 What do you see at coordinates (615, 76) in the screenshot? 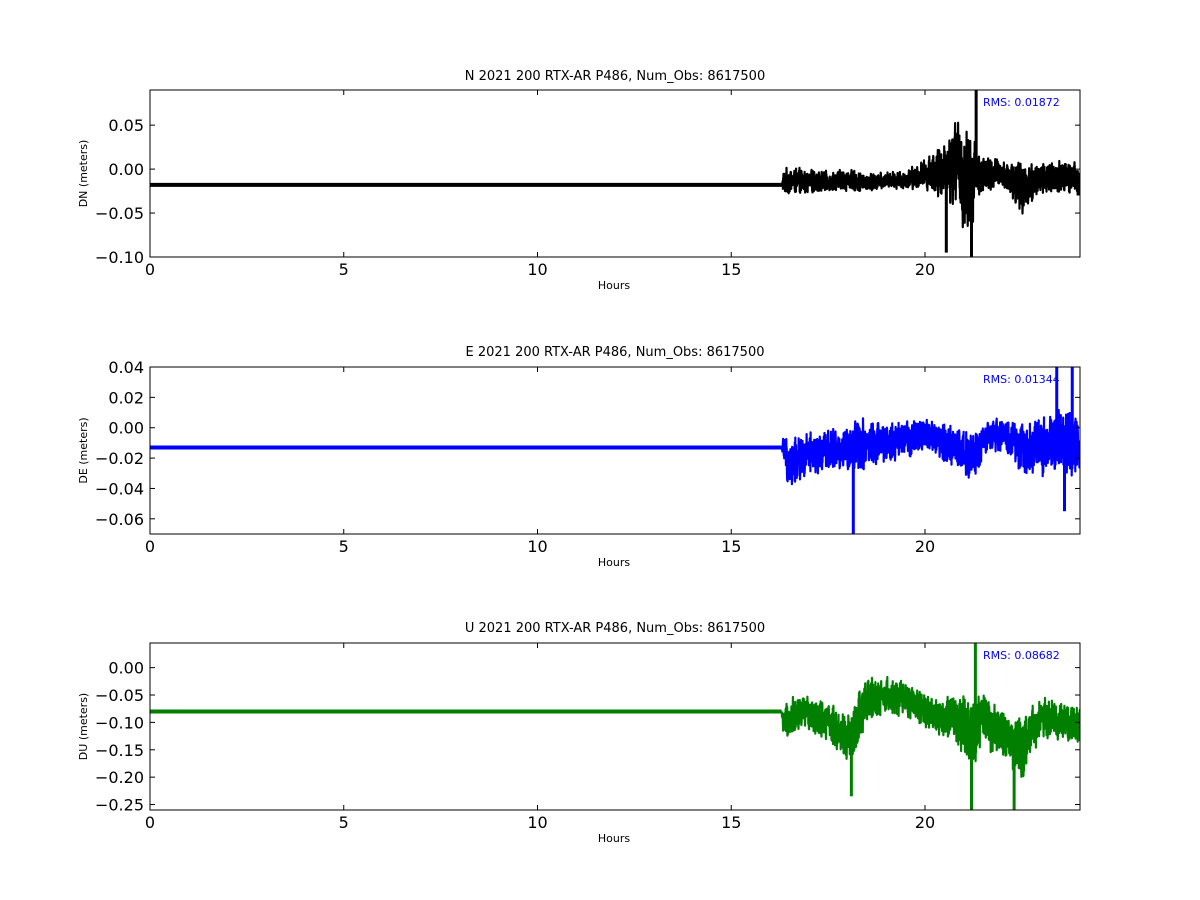
I see `chart-title: N 2021 200 RTX-AR P486, Num_Obs: 8617500` at bounding box center [615, 76].